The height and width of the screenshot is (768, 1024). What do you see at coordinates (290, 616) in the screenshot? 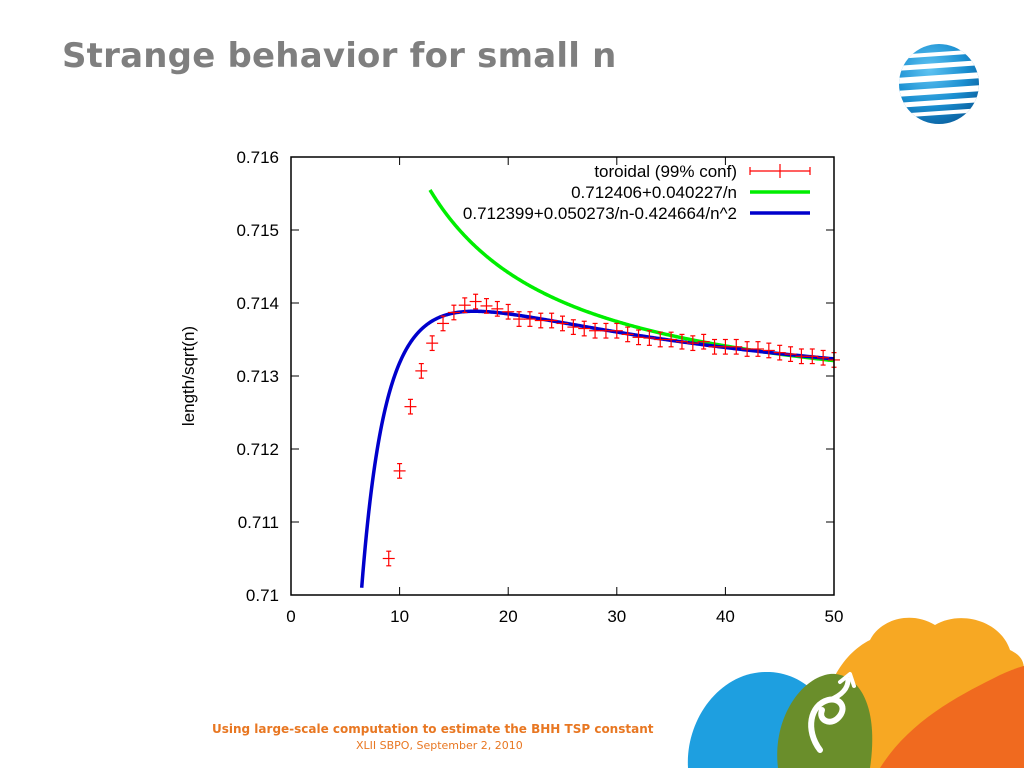
I see `x-tick-label: 0` at bounding box center [290, 616].